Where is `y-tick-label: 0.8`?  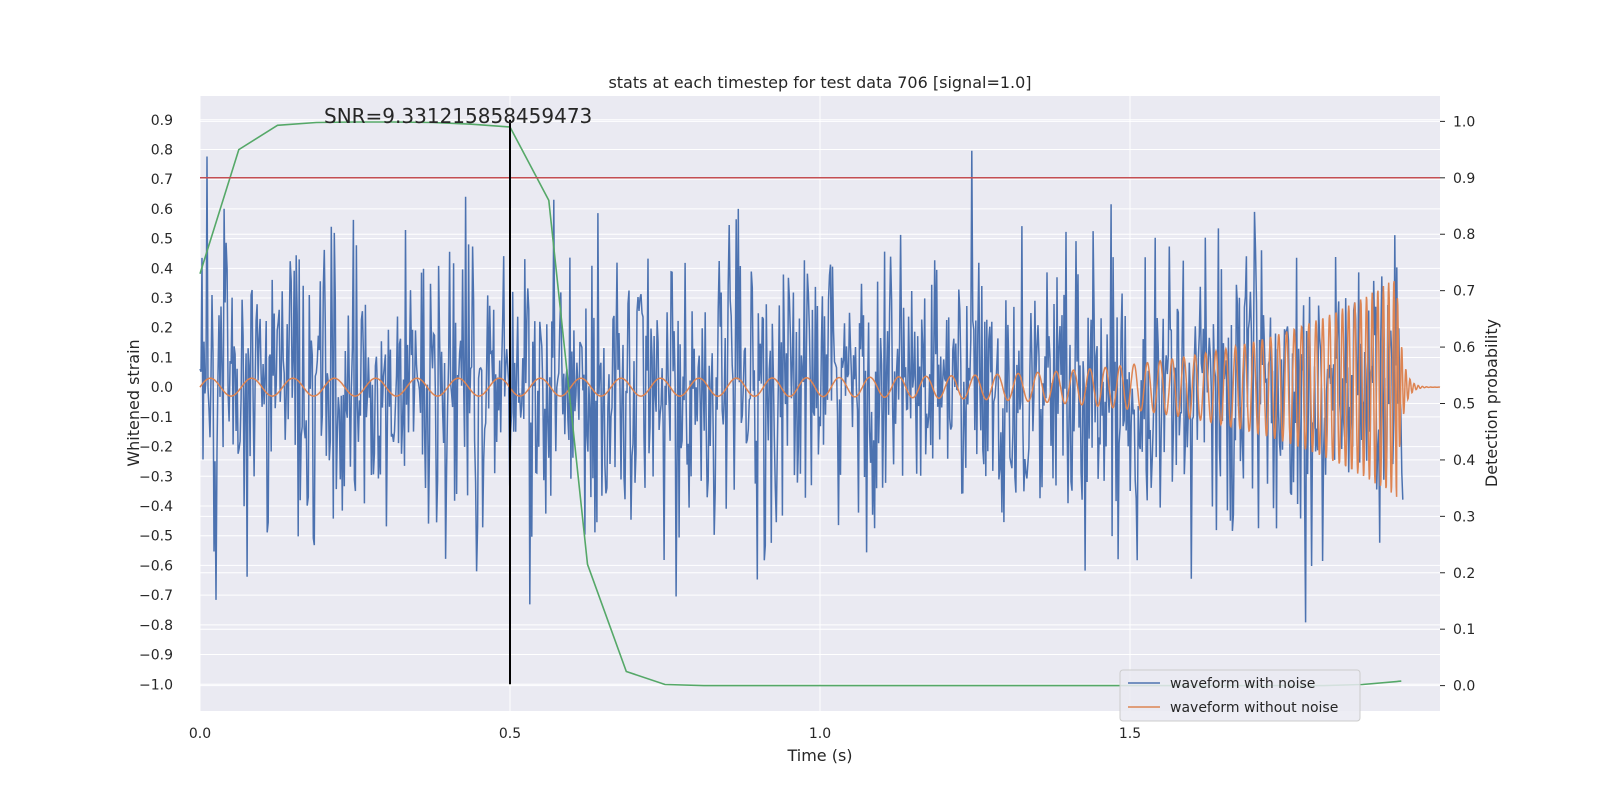
y-tick-label: 0.8 is located at coordinates (162, 150).